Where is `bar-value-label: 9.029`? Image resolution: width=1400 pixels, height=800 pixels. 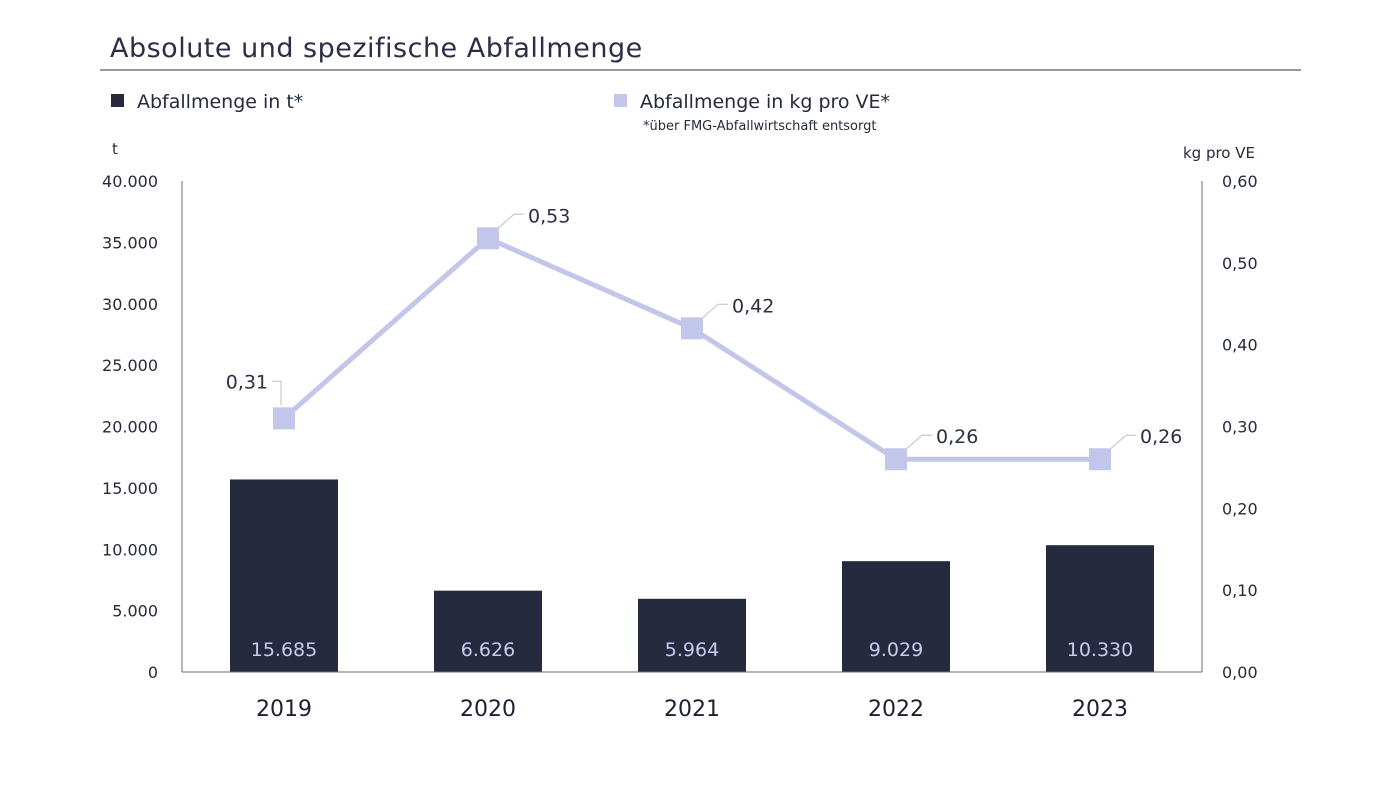
bar-value-label: 9.029 is located at coordinates (896, 650).